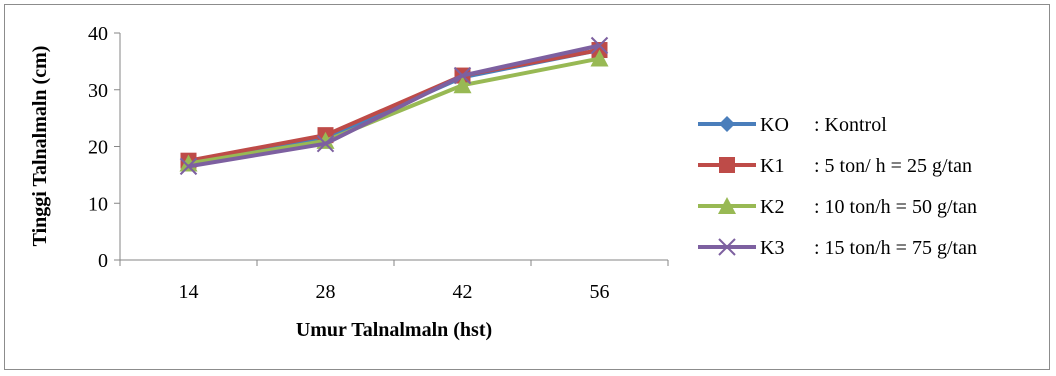 The height and width of the screenshot is (376, 1056). What do you see at coordinates (792, 125) in the screenshot?
I see `legend-item-ko: KO : Kontrol` at bounding box center [792, 125].